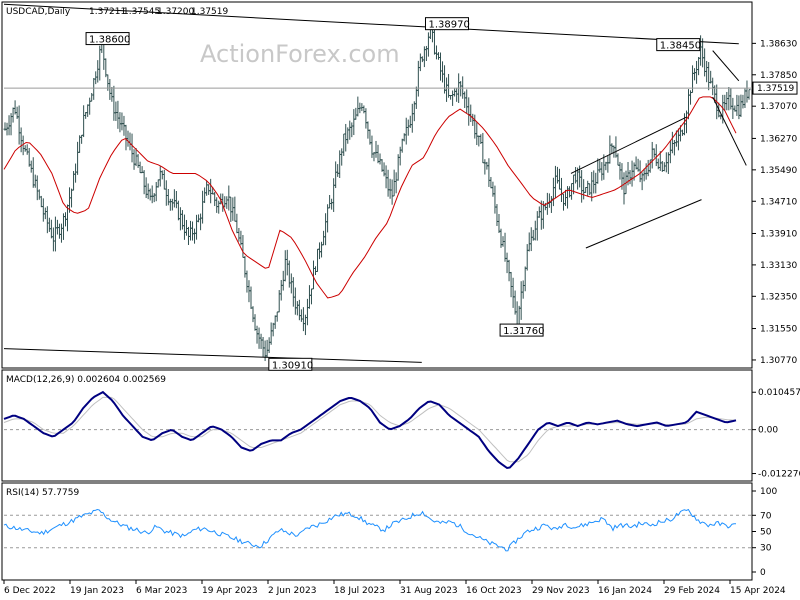  What do you see at coordinates (766, 549) in the screenshot?
I see `rsi-axis-label: 30` at bounding box center [766, 549].